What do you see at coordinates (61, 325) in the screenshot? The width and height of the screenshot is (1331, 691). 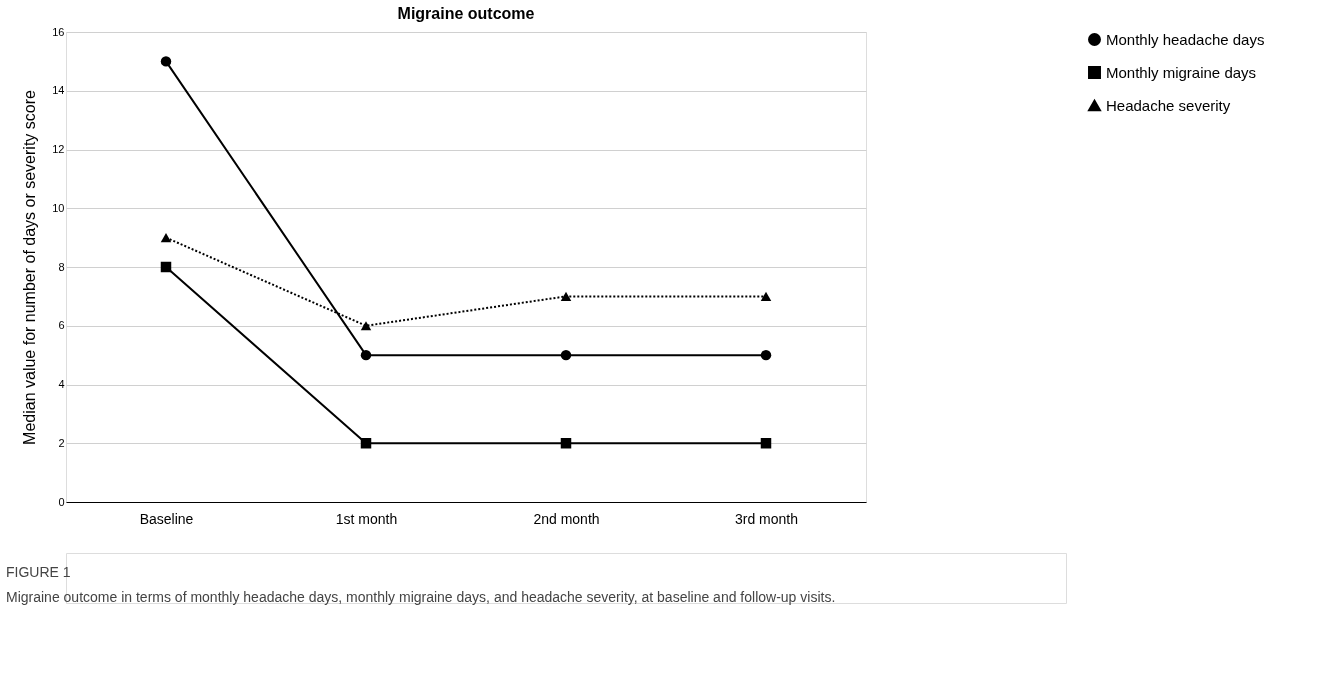 I see `y-tick-label: 6` at bounding box center [61, 325].